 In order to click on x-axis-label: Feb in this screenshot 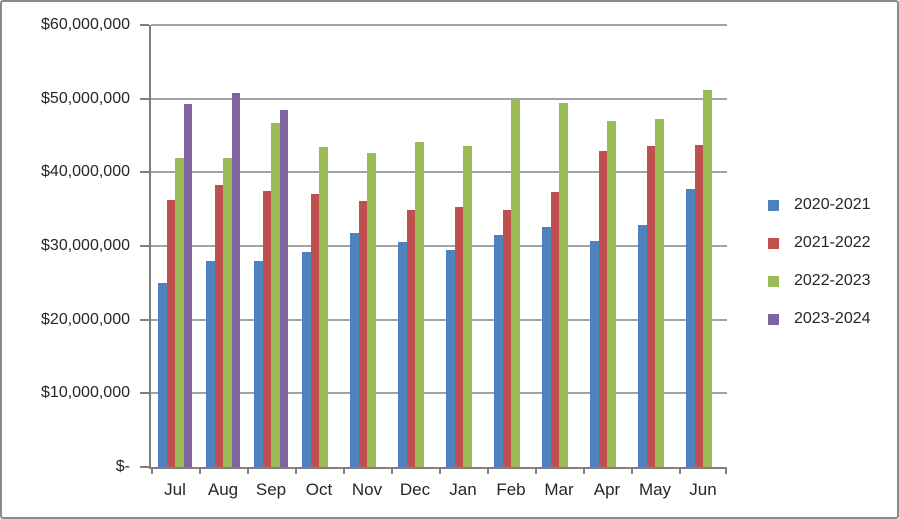, I will do `click(511, 489)`.